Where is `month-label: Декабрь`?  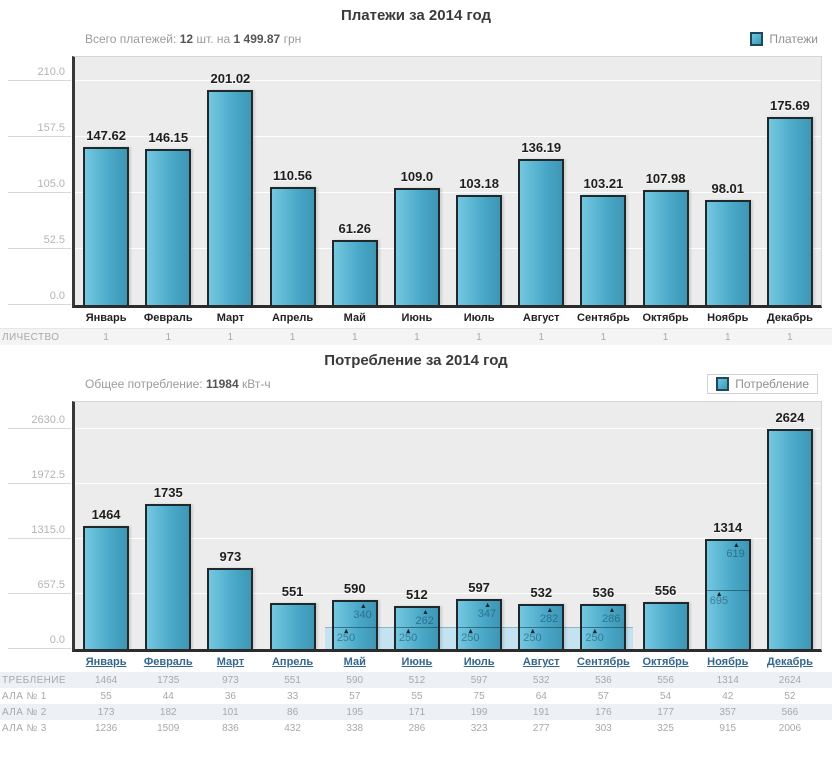
month-label: Декабрь is located at coordinates (789, 318).